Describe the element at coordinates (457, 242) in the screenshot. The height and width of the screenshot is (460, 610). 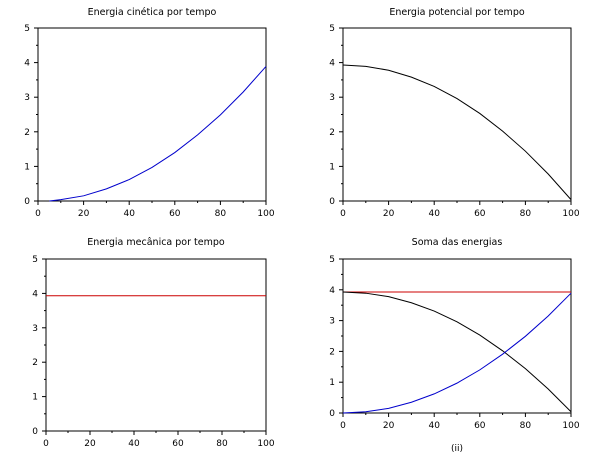
I see `plot-title: Soma das energias` at that location.